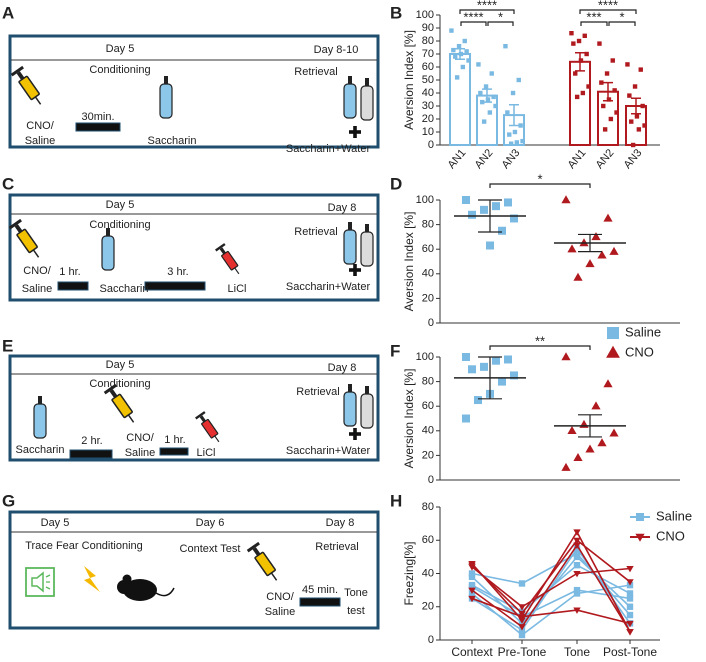 The height and width of the screenshot is (662, 706). I want to click on delay-bar, so click(174, 451).